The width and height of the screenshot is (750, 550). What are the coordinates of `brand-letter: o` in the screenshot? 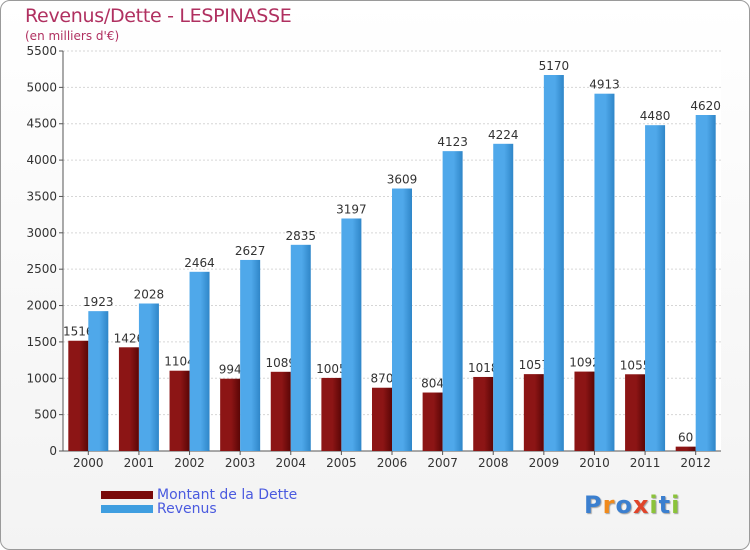 It's located at (624, 505).